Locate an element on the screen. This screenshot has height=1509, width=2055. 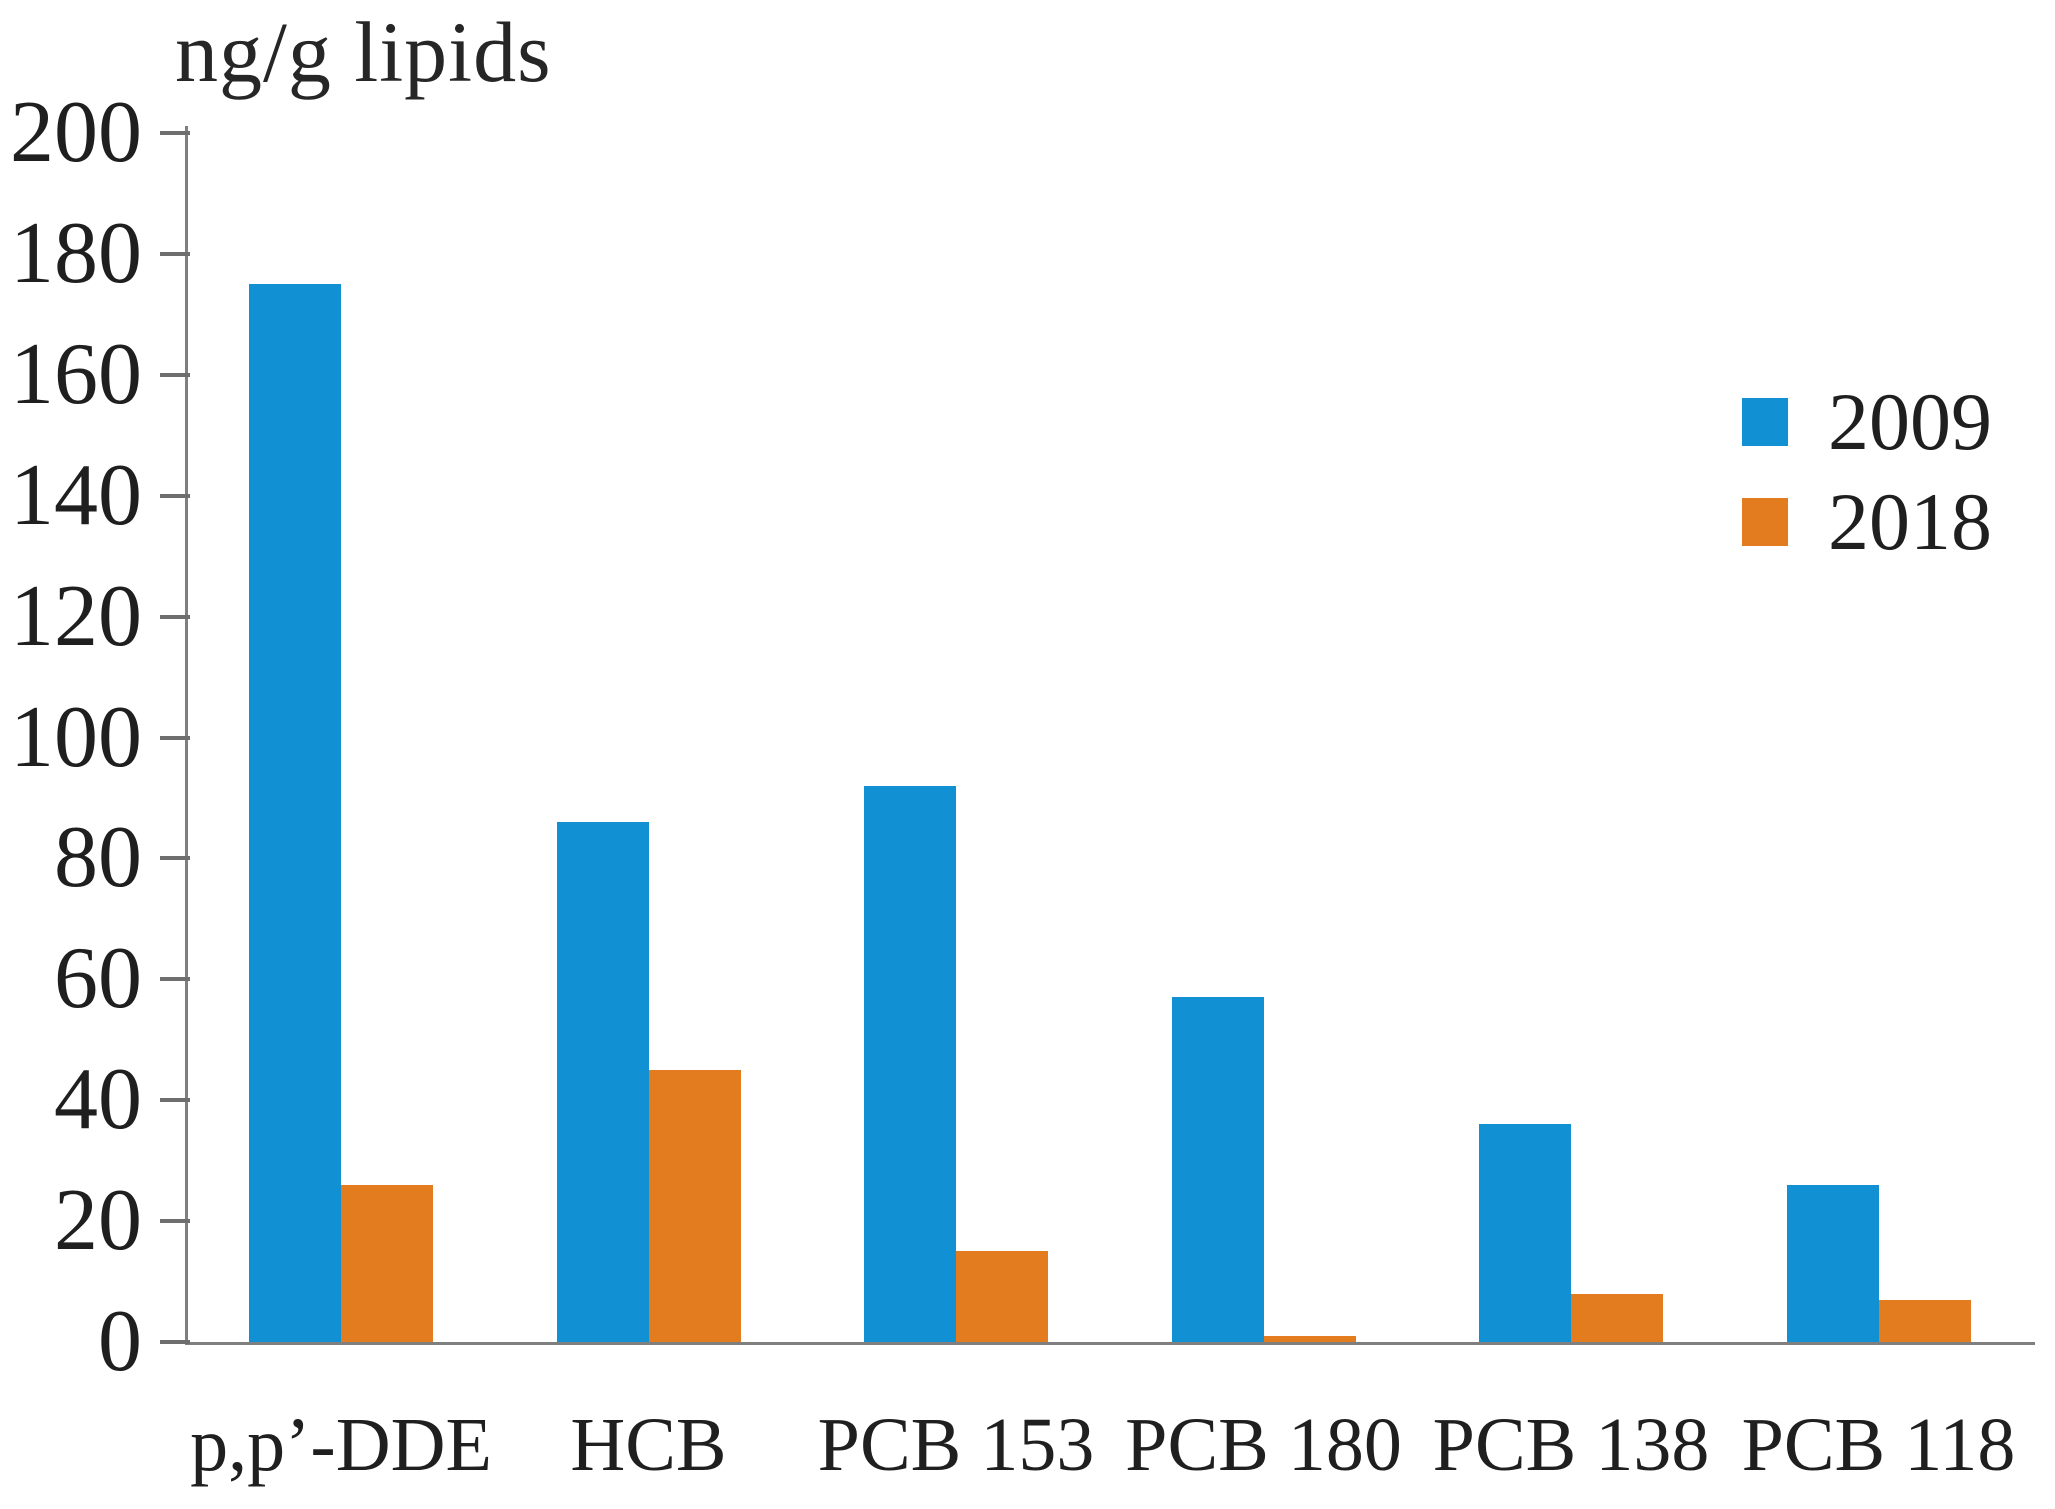
legend: 2009 2018 is located at coordinates (1867, 472).